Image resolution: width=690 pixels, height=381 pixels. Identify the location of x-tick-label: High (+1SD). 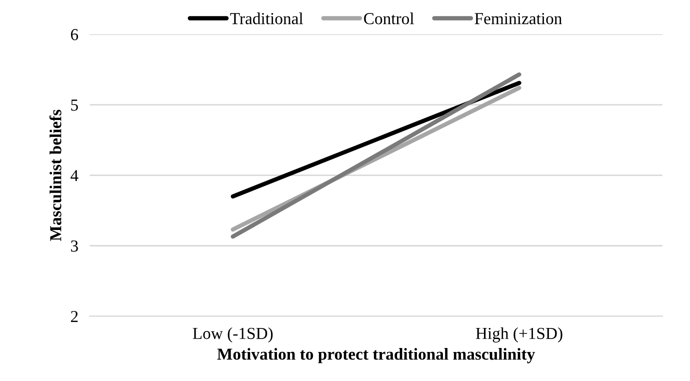
(519, 335).